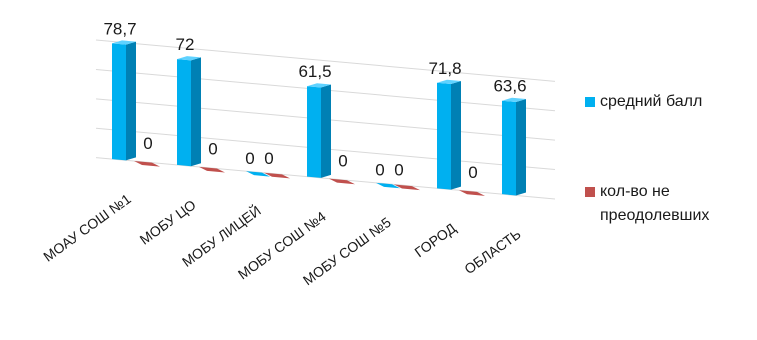 This screenshot has width=757, height=340. I want to click on legend-label-failed-count: кол-во не преодолевших, so click(655, 203).